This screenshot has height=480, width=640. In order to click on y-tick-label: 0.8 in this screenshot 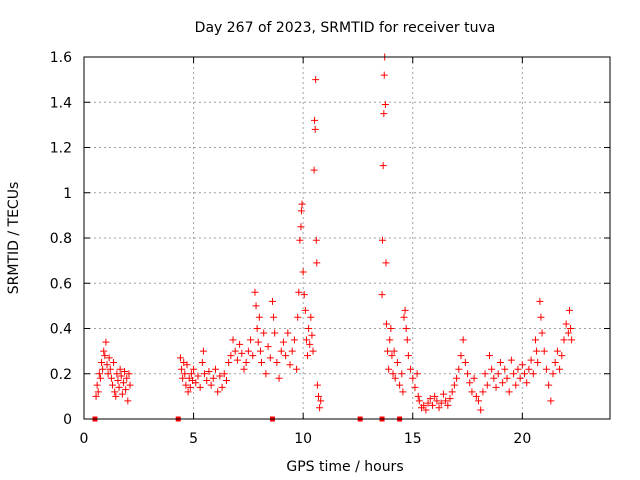, I will do `click(61, 239)`.